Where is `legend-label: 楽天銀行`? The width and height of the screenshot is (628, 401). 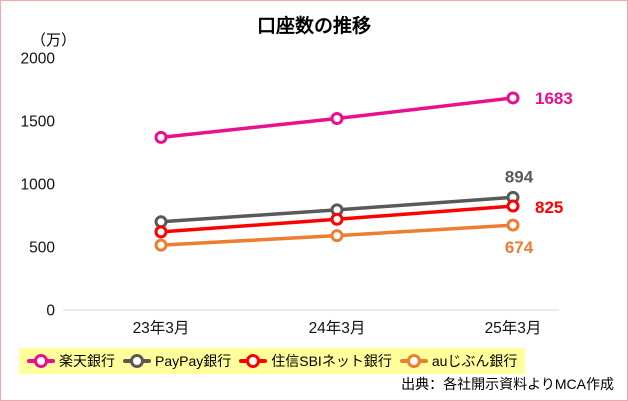
legend-label: 楽天銀行 is located at coordinates (87, 361).